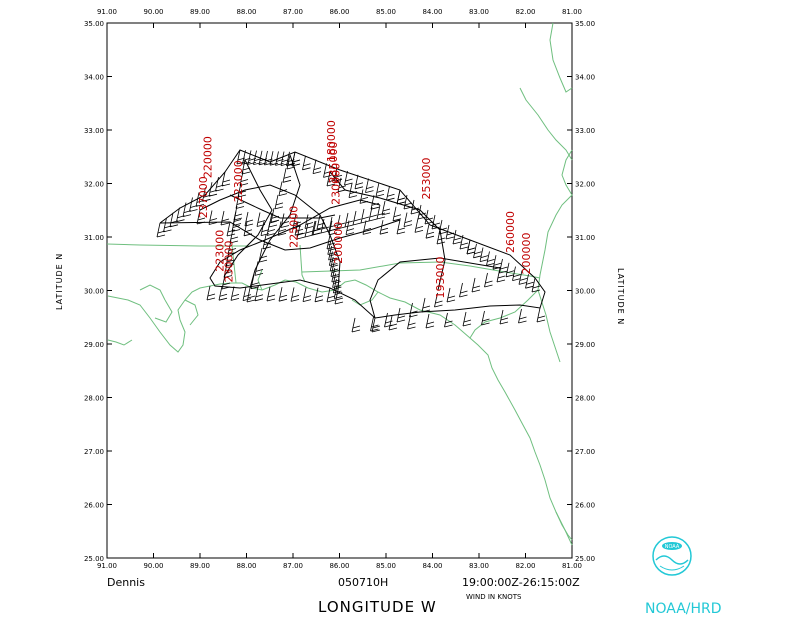  I want to click on y-axis-title-left: LATITUDE N, so click(59, 281).